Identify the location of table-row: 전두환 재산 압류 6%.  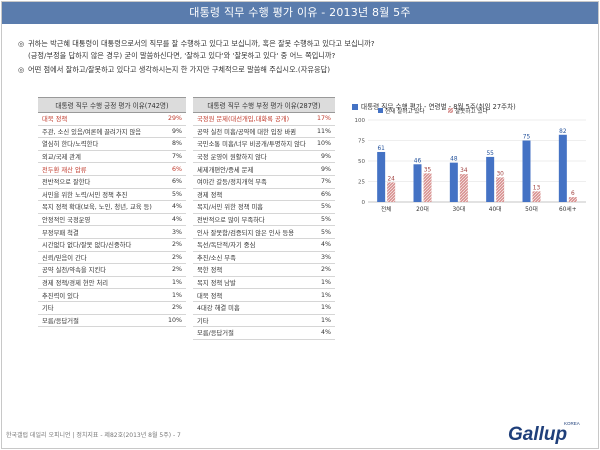
(112, 169).